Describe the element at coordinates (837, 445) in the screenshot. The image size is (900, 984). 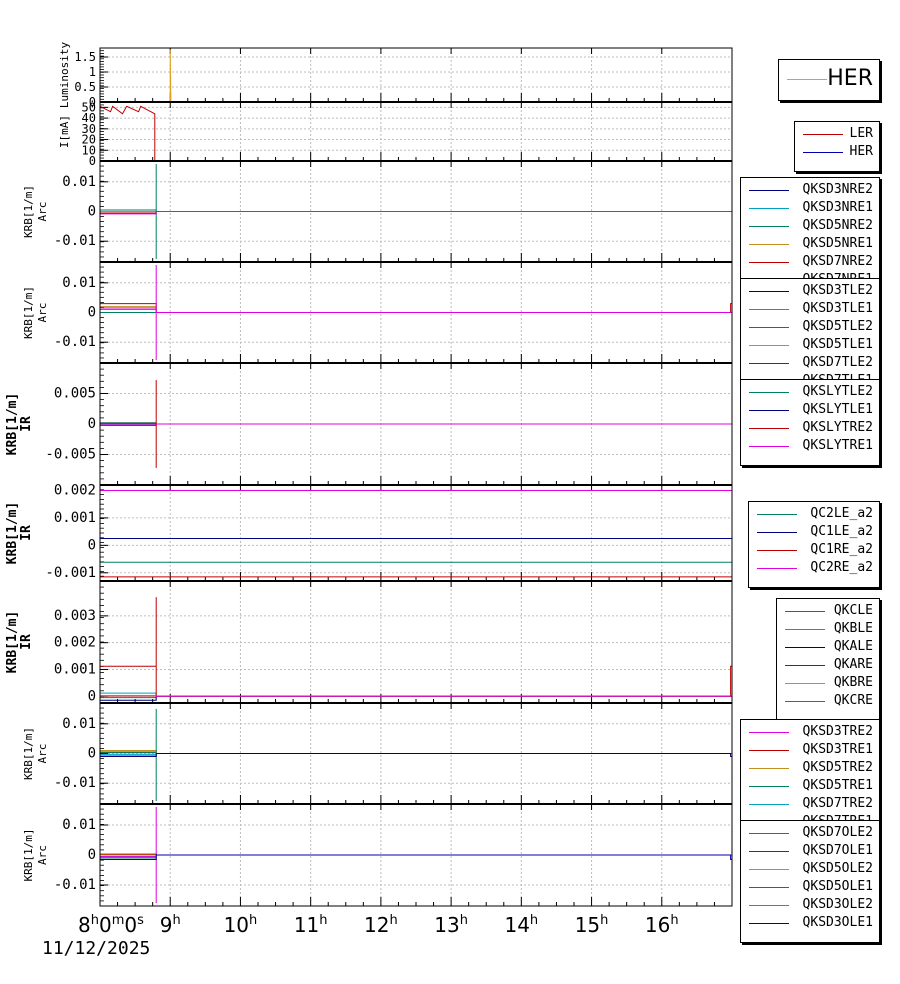
I see `legend-label: QKSLYTRE1` at that location.